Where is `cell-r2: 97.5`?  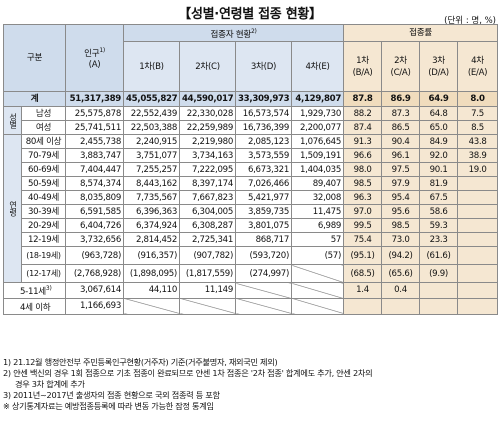
cell-r2: 97.5 is located at coordinates (401, 169).